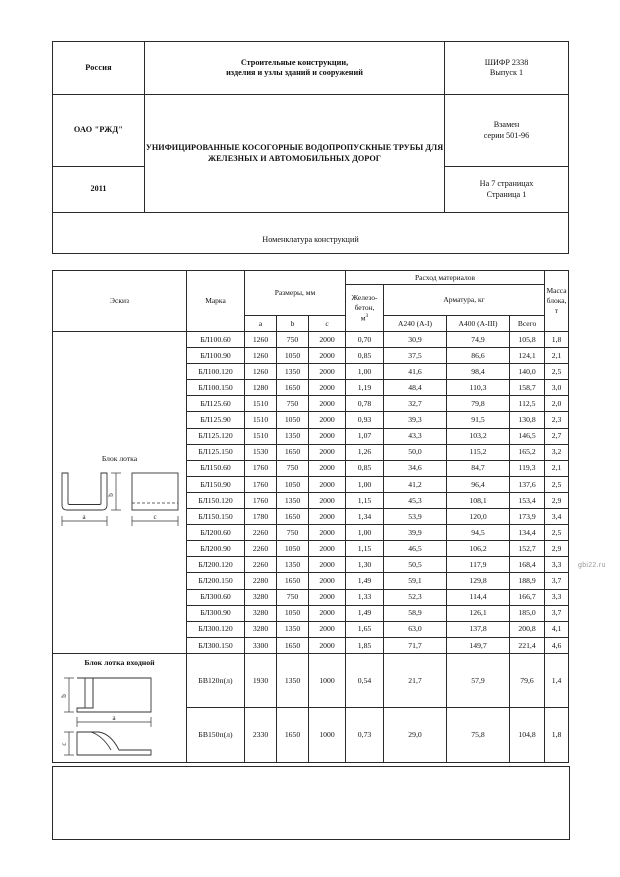 This screenshot has height=877, width=620. Describe the element at coordinates (311, 533) in the screenshot. I see `table-row: БЛ200.60 2260 750 2000 1,00 39,9 94,5 134,4 2,5` at that location.